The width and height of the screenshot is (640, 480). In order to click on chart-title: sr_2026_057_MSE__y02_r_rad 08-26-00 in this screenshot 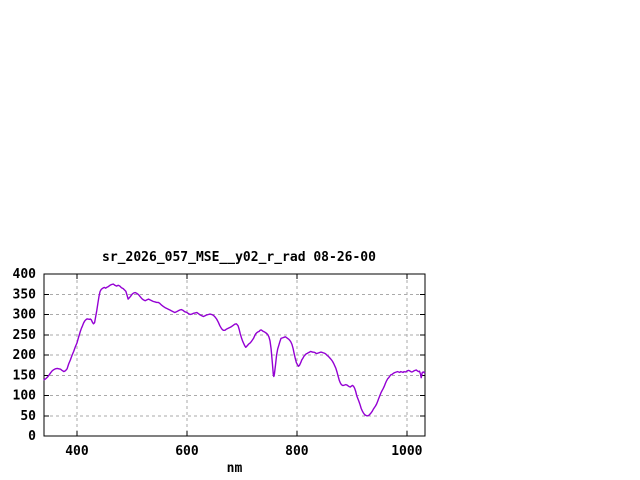, I will do `click(239, 257)`.